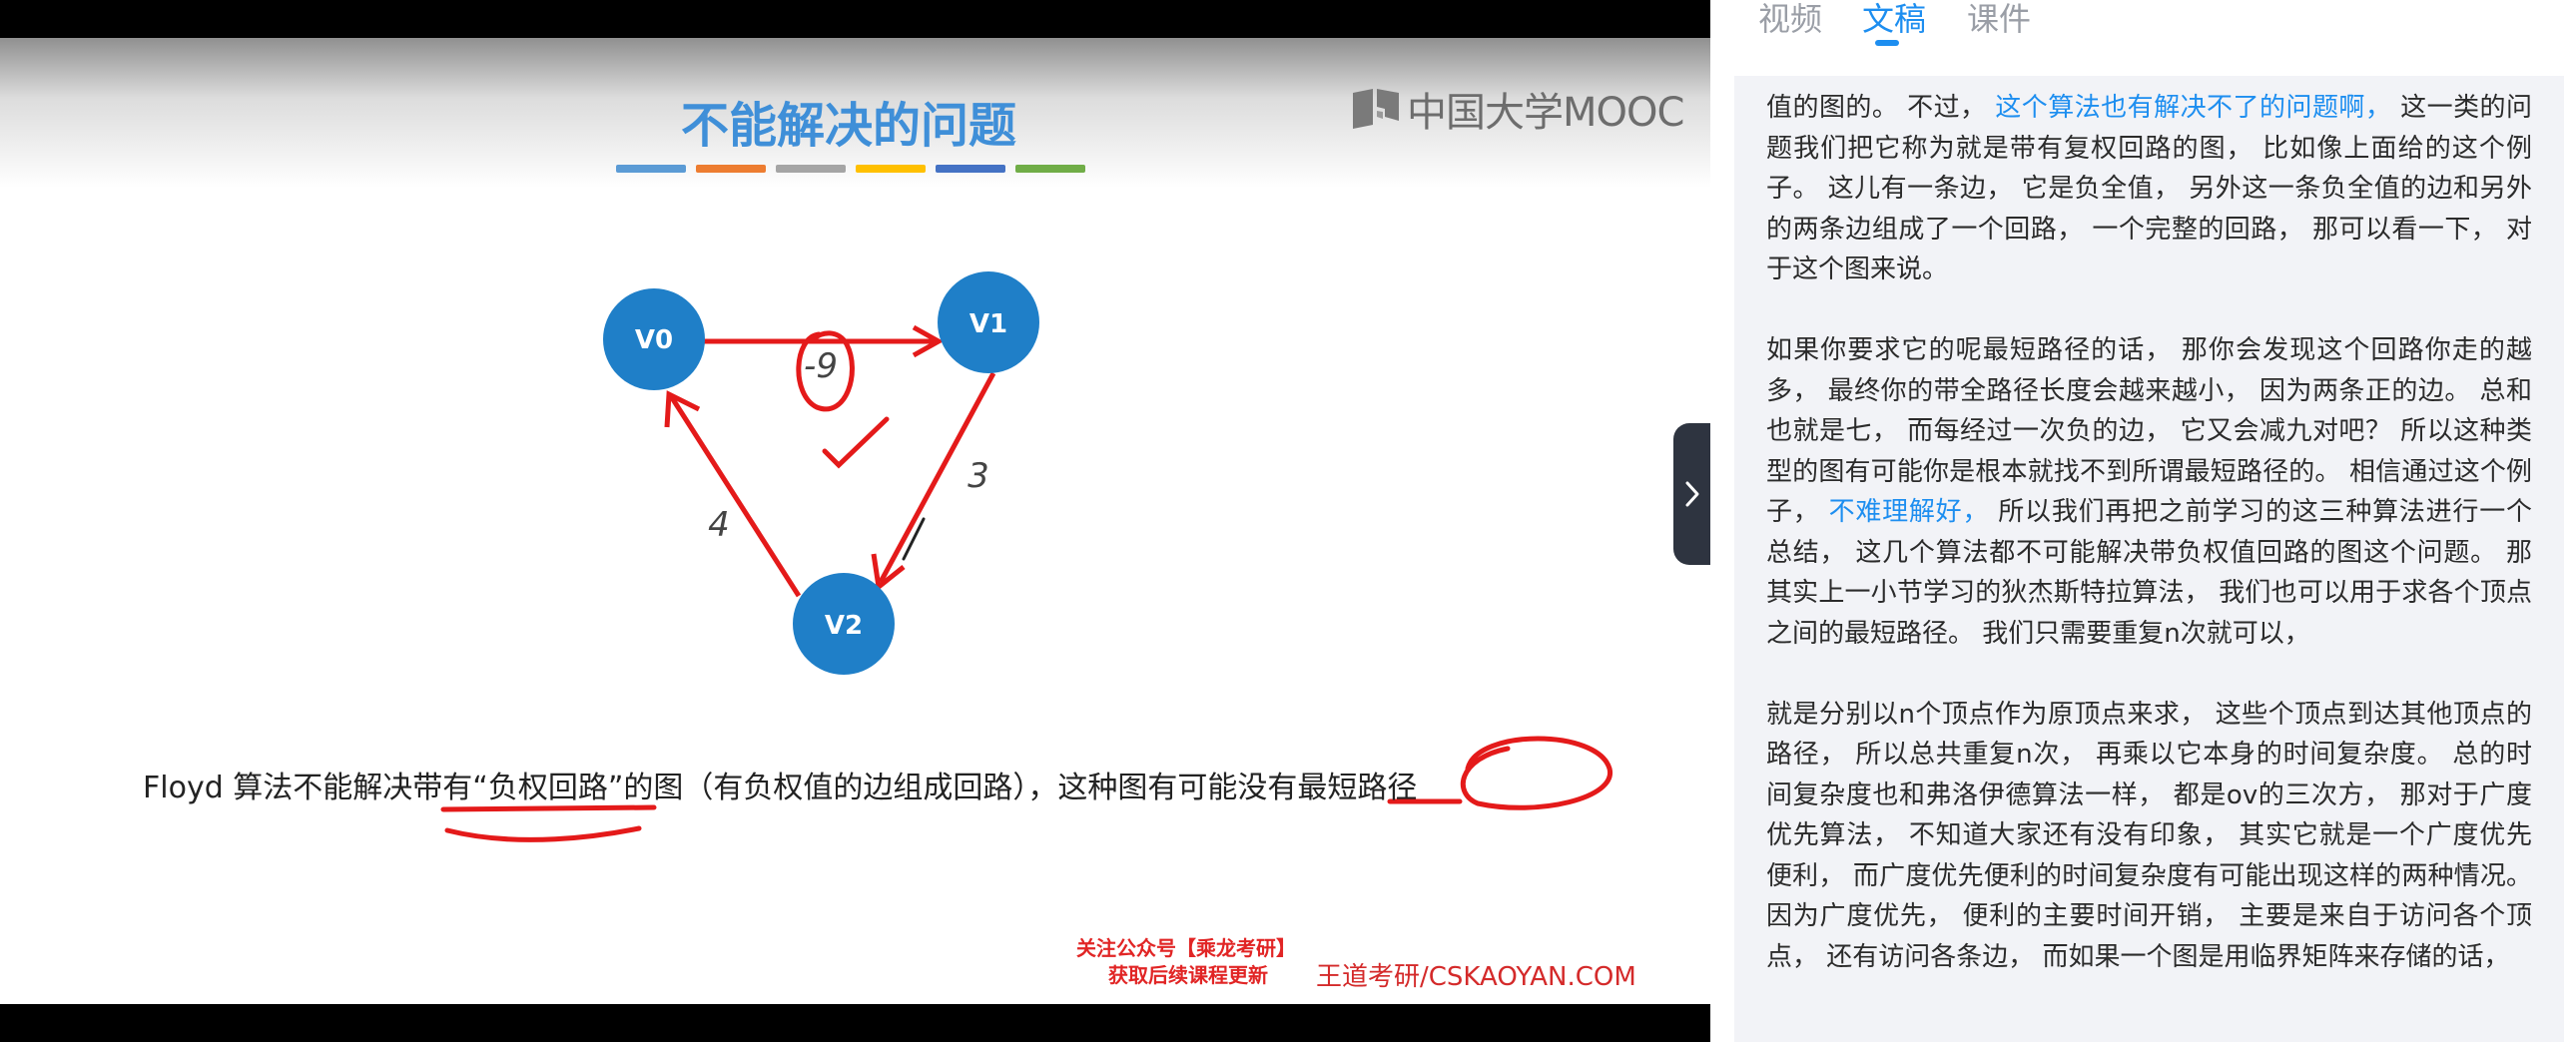  Describe the element at coordinates (1546, 113) in the screenshot. I see `mooc-logo-text: 中国大学MOOC` at that location.